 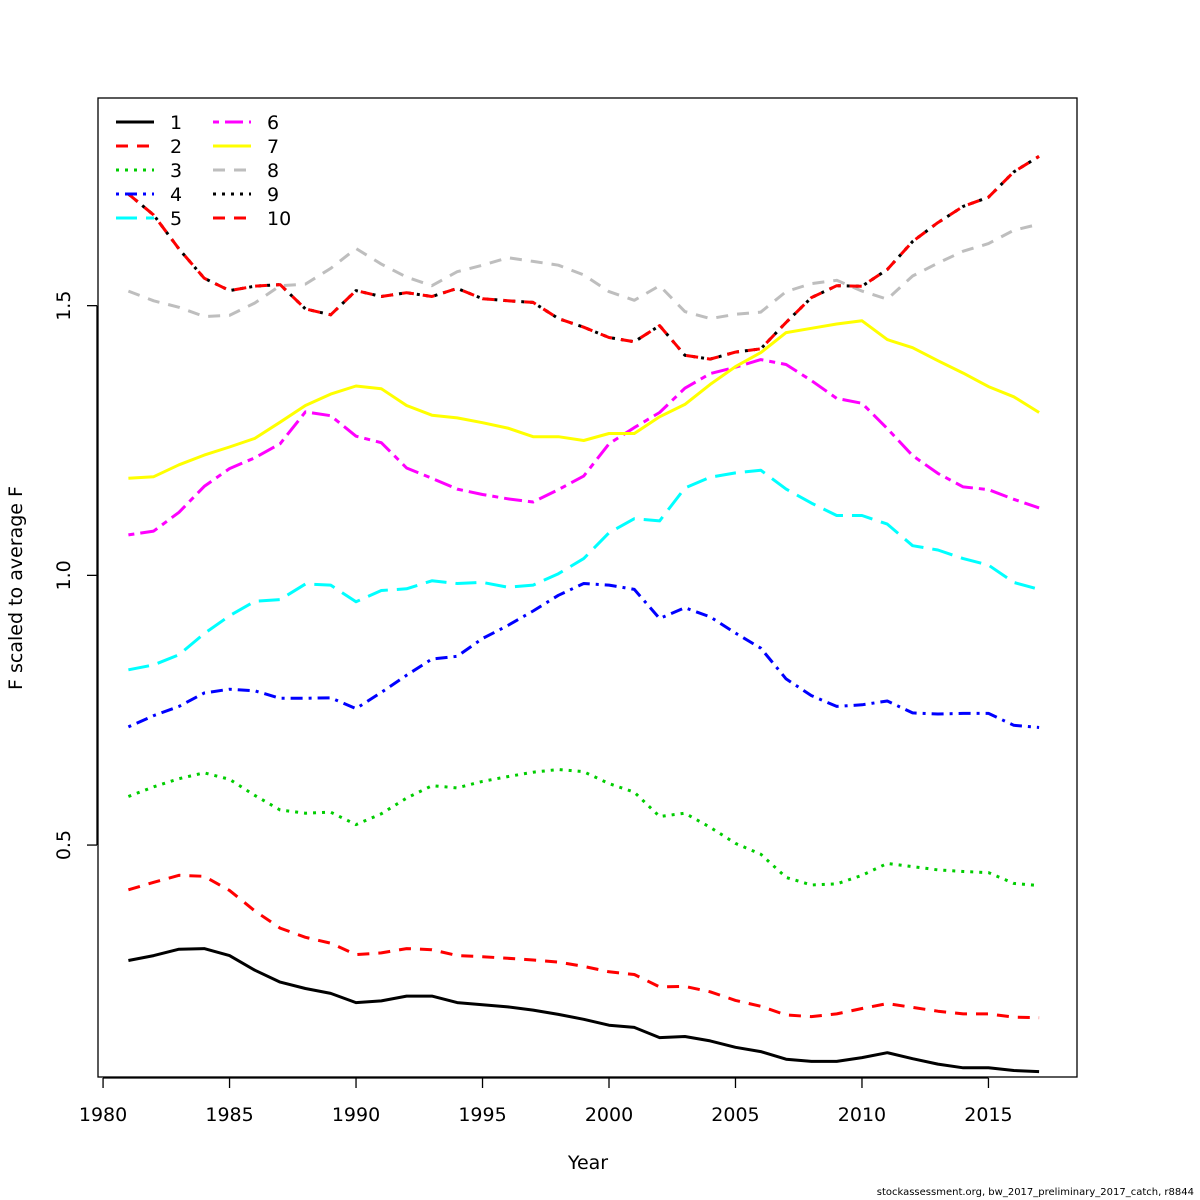 I want to click on y-axis-title: F scaled to average F, so click(x=16, y=588).